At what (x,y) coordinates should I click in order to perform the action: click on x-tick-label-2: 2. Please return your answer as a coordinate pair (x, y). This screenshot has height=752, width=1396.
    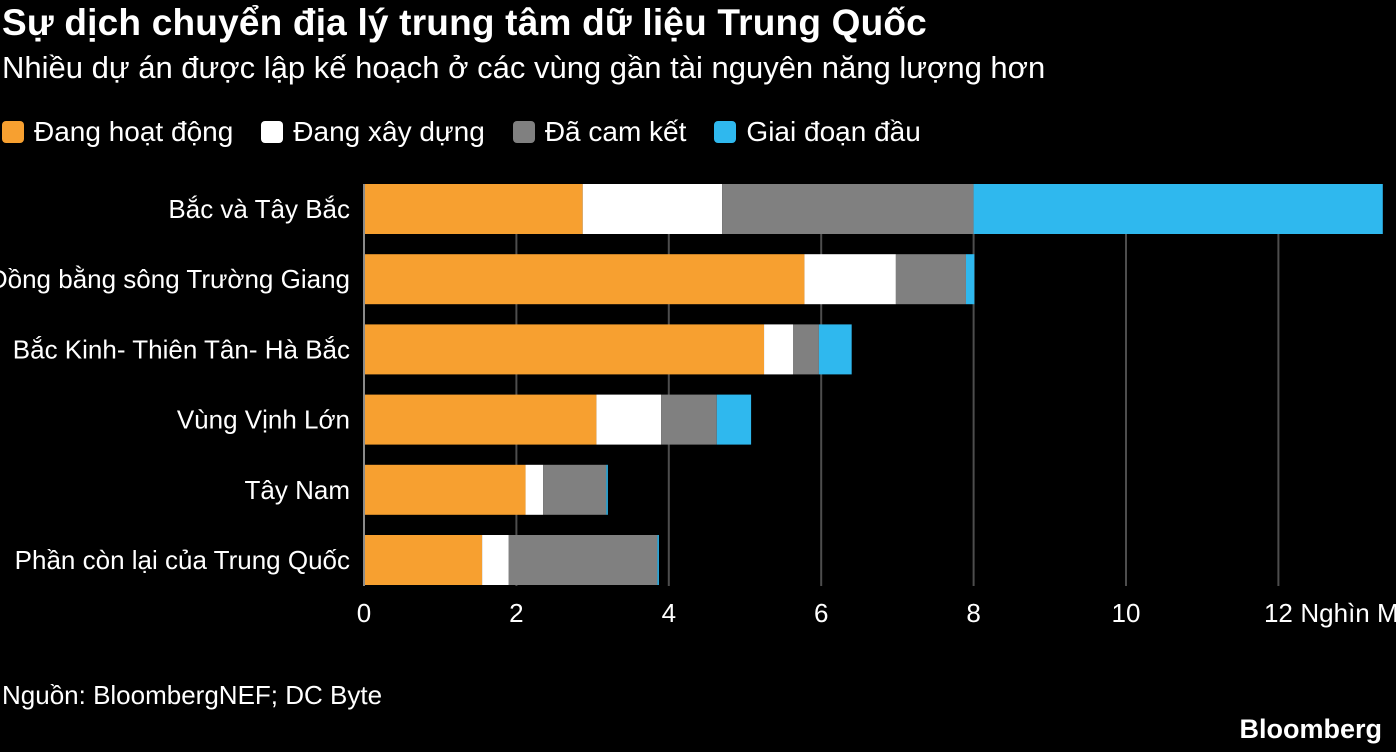
    Looking at the image, I should click on (516, 613).